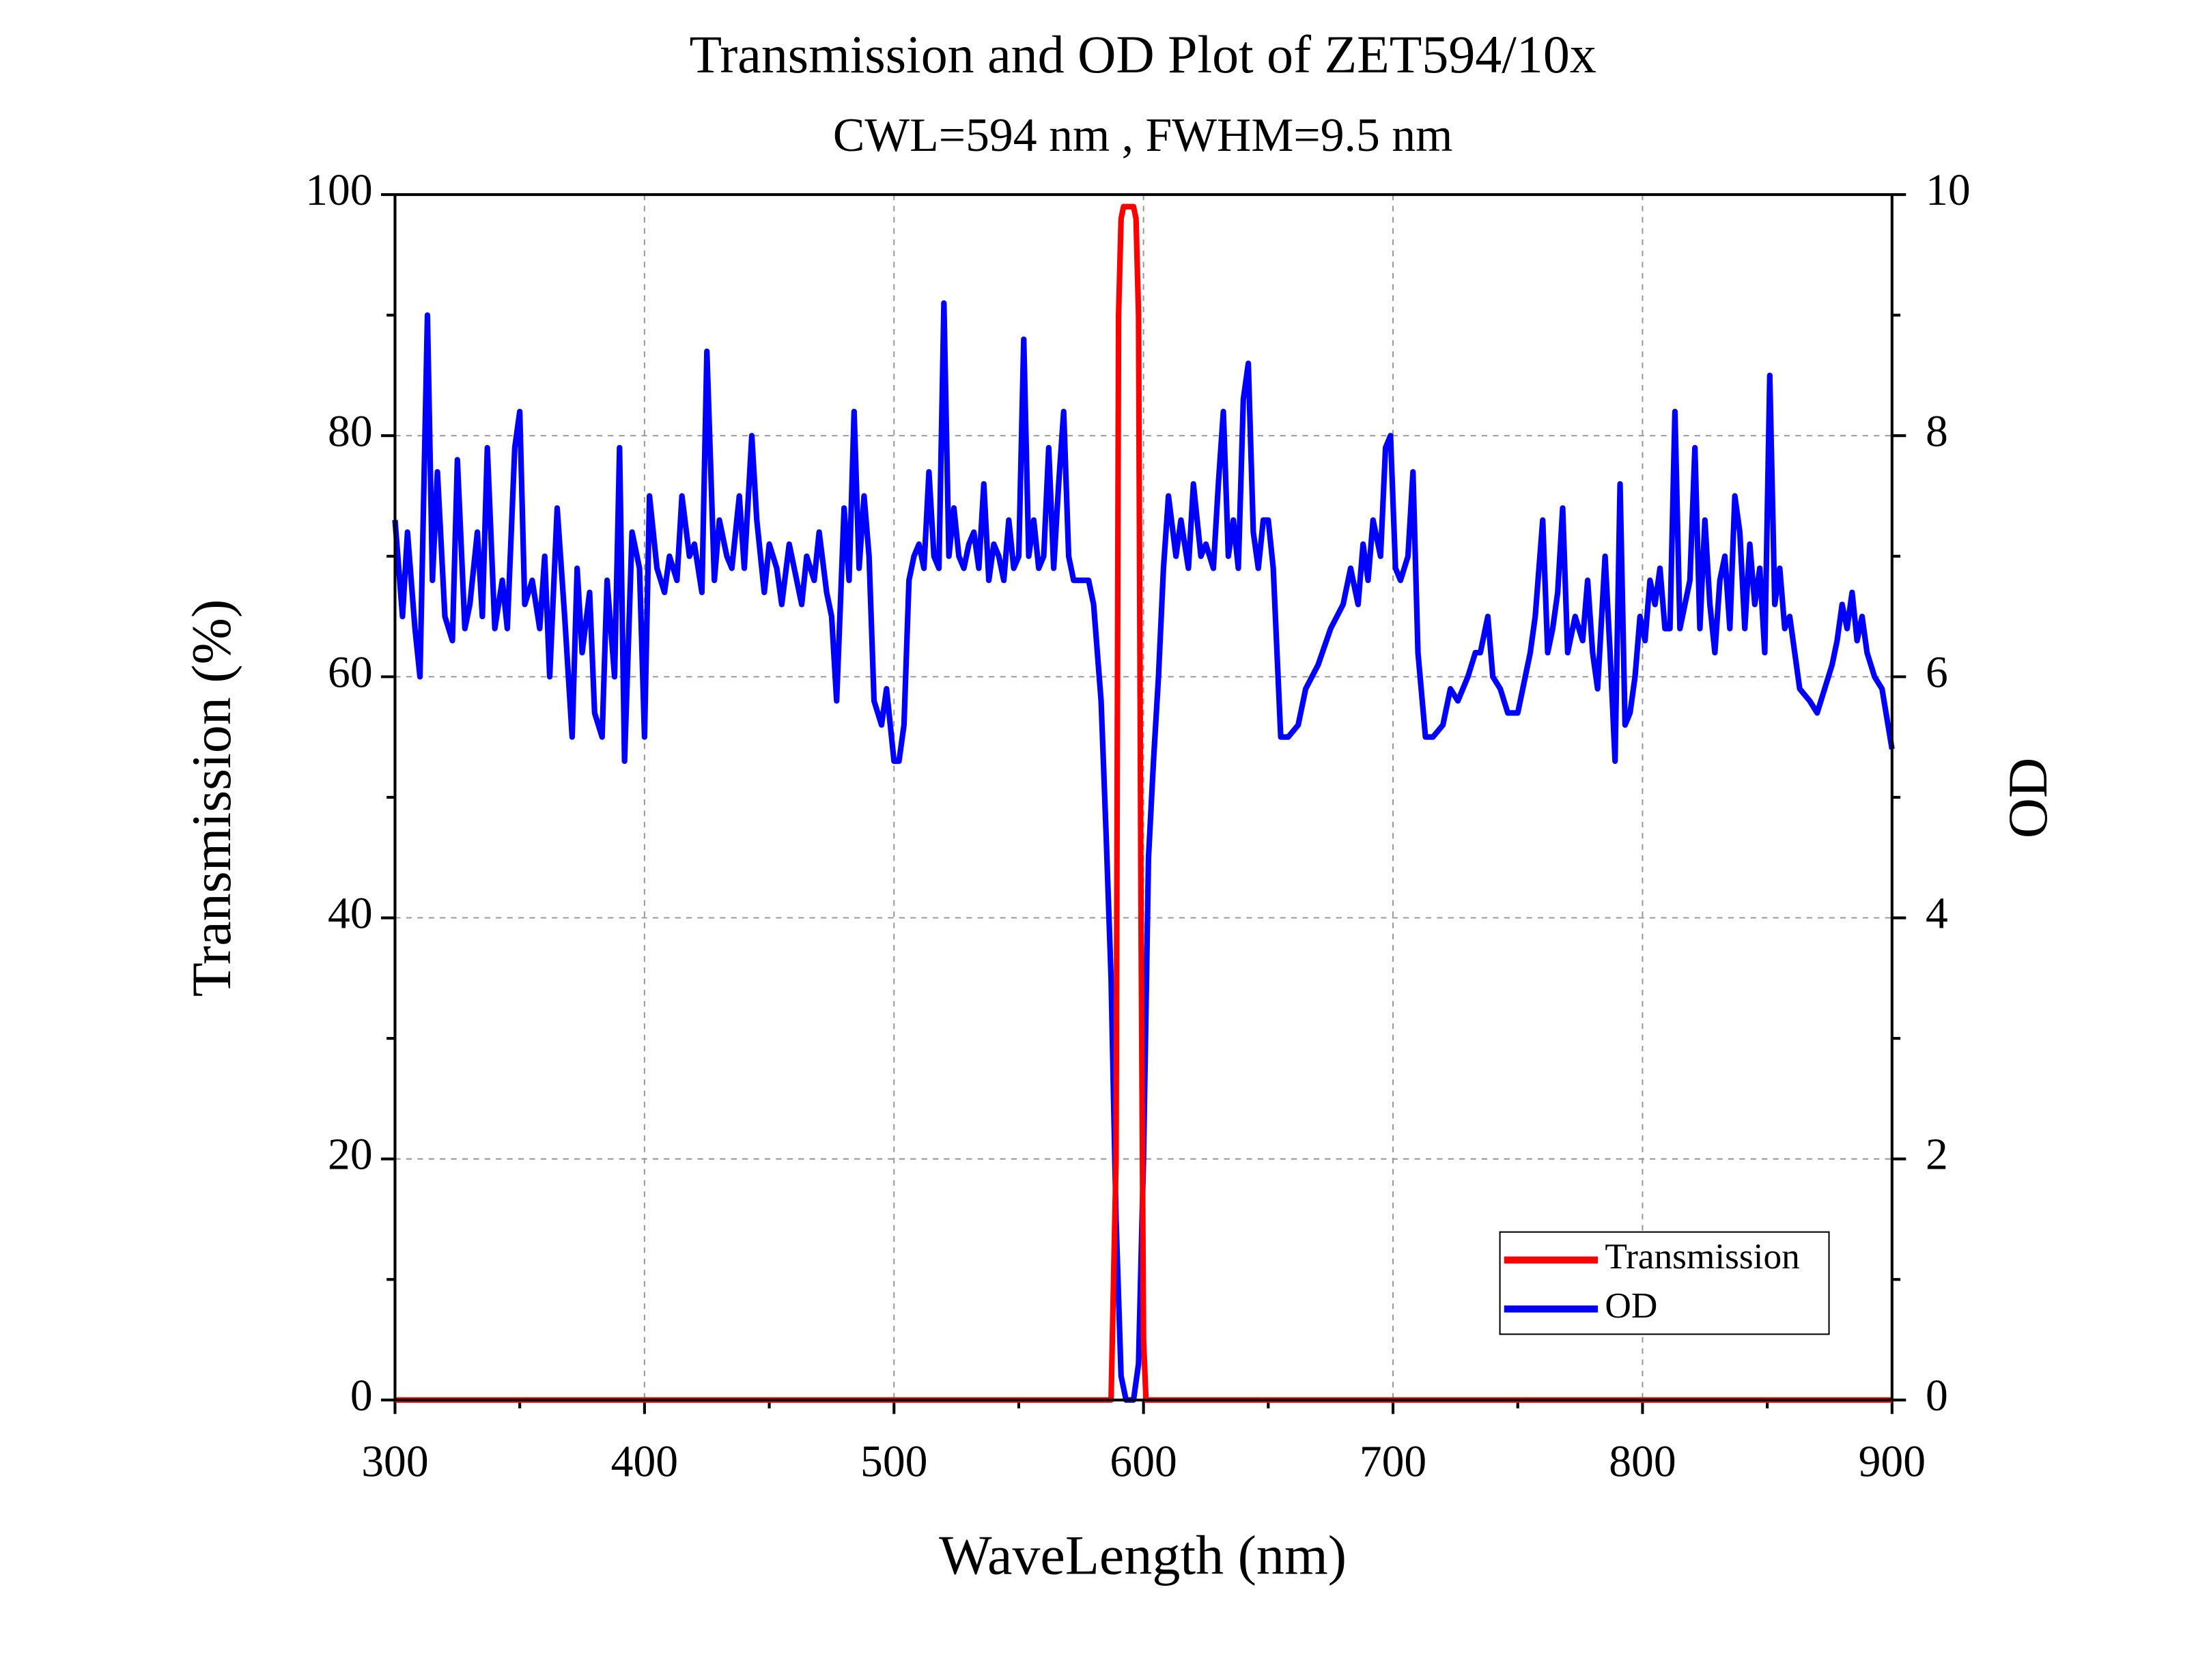 This screenshot has height=1680, width=2196. I want to click on y-tick-label: 40, so click(350, 914).